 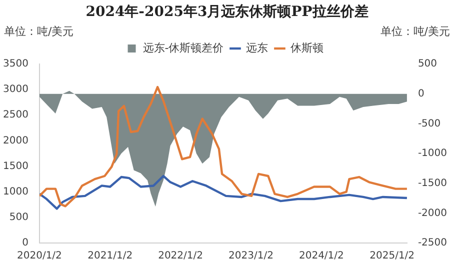 I want to click on x-tick-label: 2022/1/2, so click(x=180, y=256).